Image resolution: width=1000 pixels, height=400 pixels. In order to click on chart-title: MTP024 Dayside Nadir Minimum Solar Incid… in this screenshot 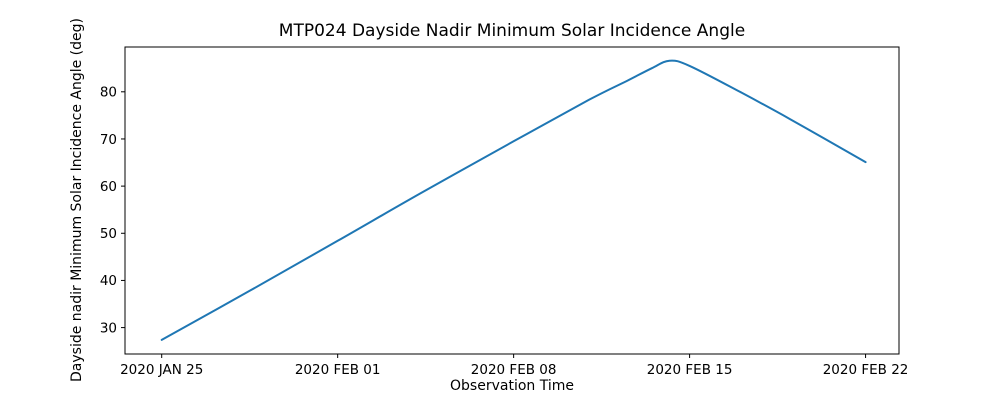, I will do `click(512, 31)`.